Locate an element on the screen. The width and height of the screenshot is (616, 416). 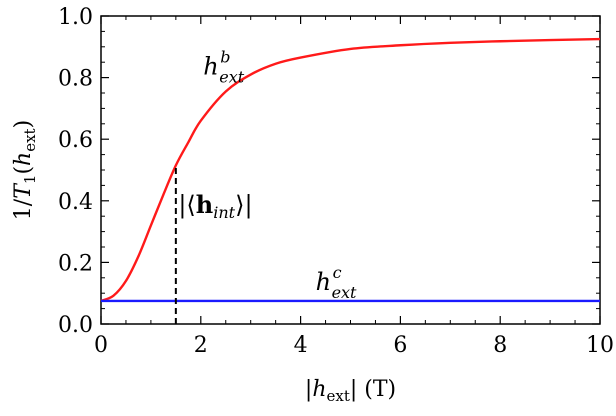
x-tick-label: 8 is located at coordinates (500, 345).